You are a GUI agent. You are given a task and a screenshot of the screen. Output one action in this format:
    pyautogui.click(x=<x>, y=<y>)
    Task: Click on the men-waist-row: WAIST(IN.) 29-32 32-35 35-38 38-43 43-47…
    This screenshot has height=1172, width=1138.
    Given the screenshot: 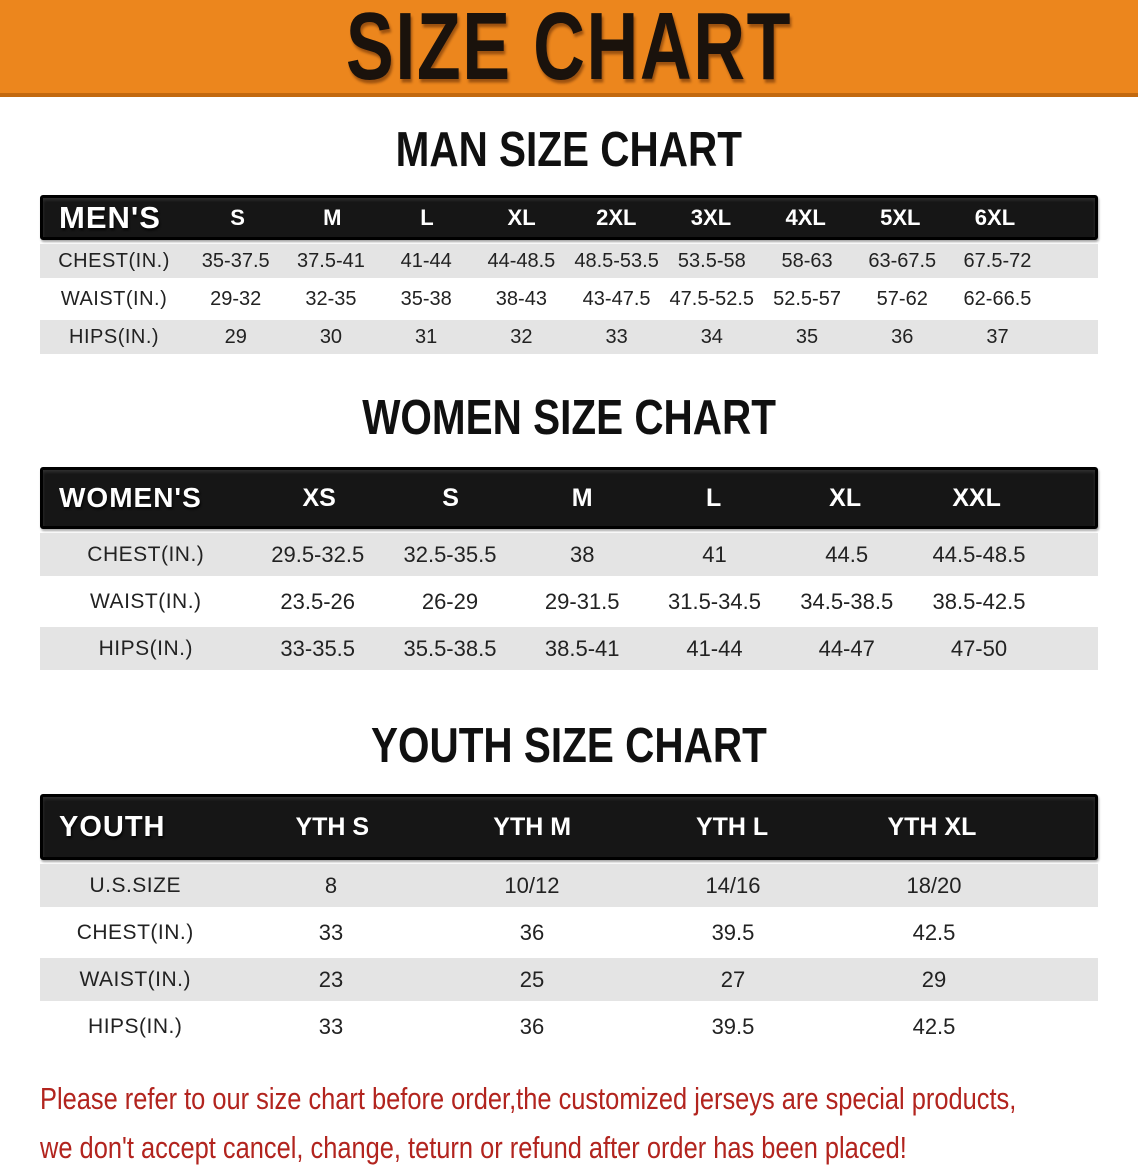 What is the action you would take?
    pyautogui.click(x=569, y=299)
    